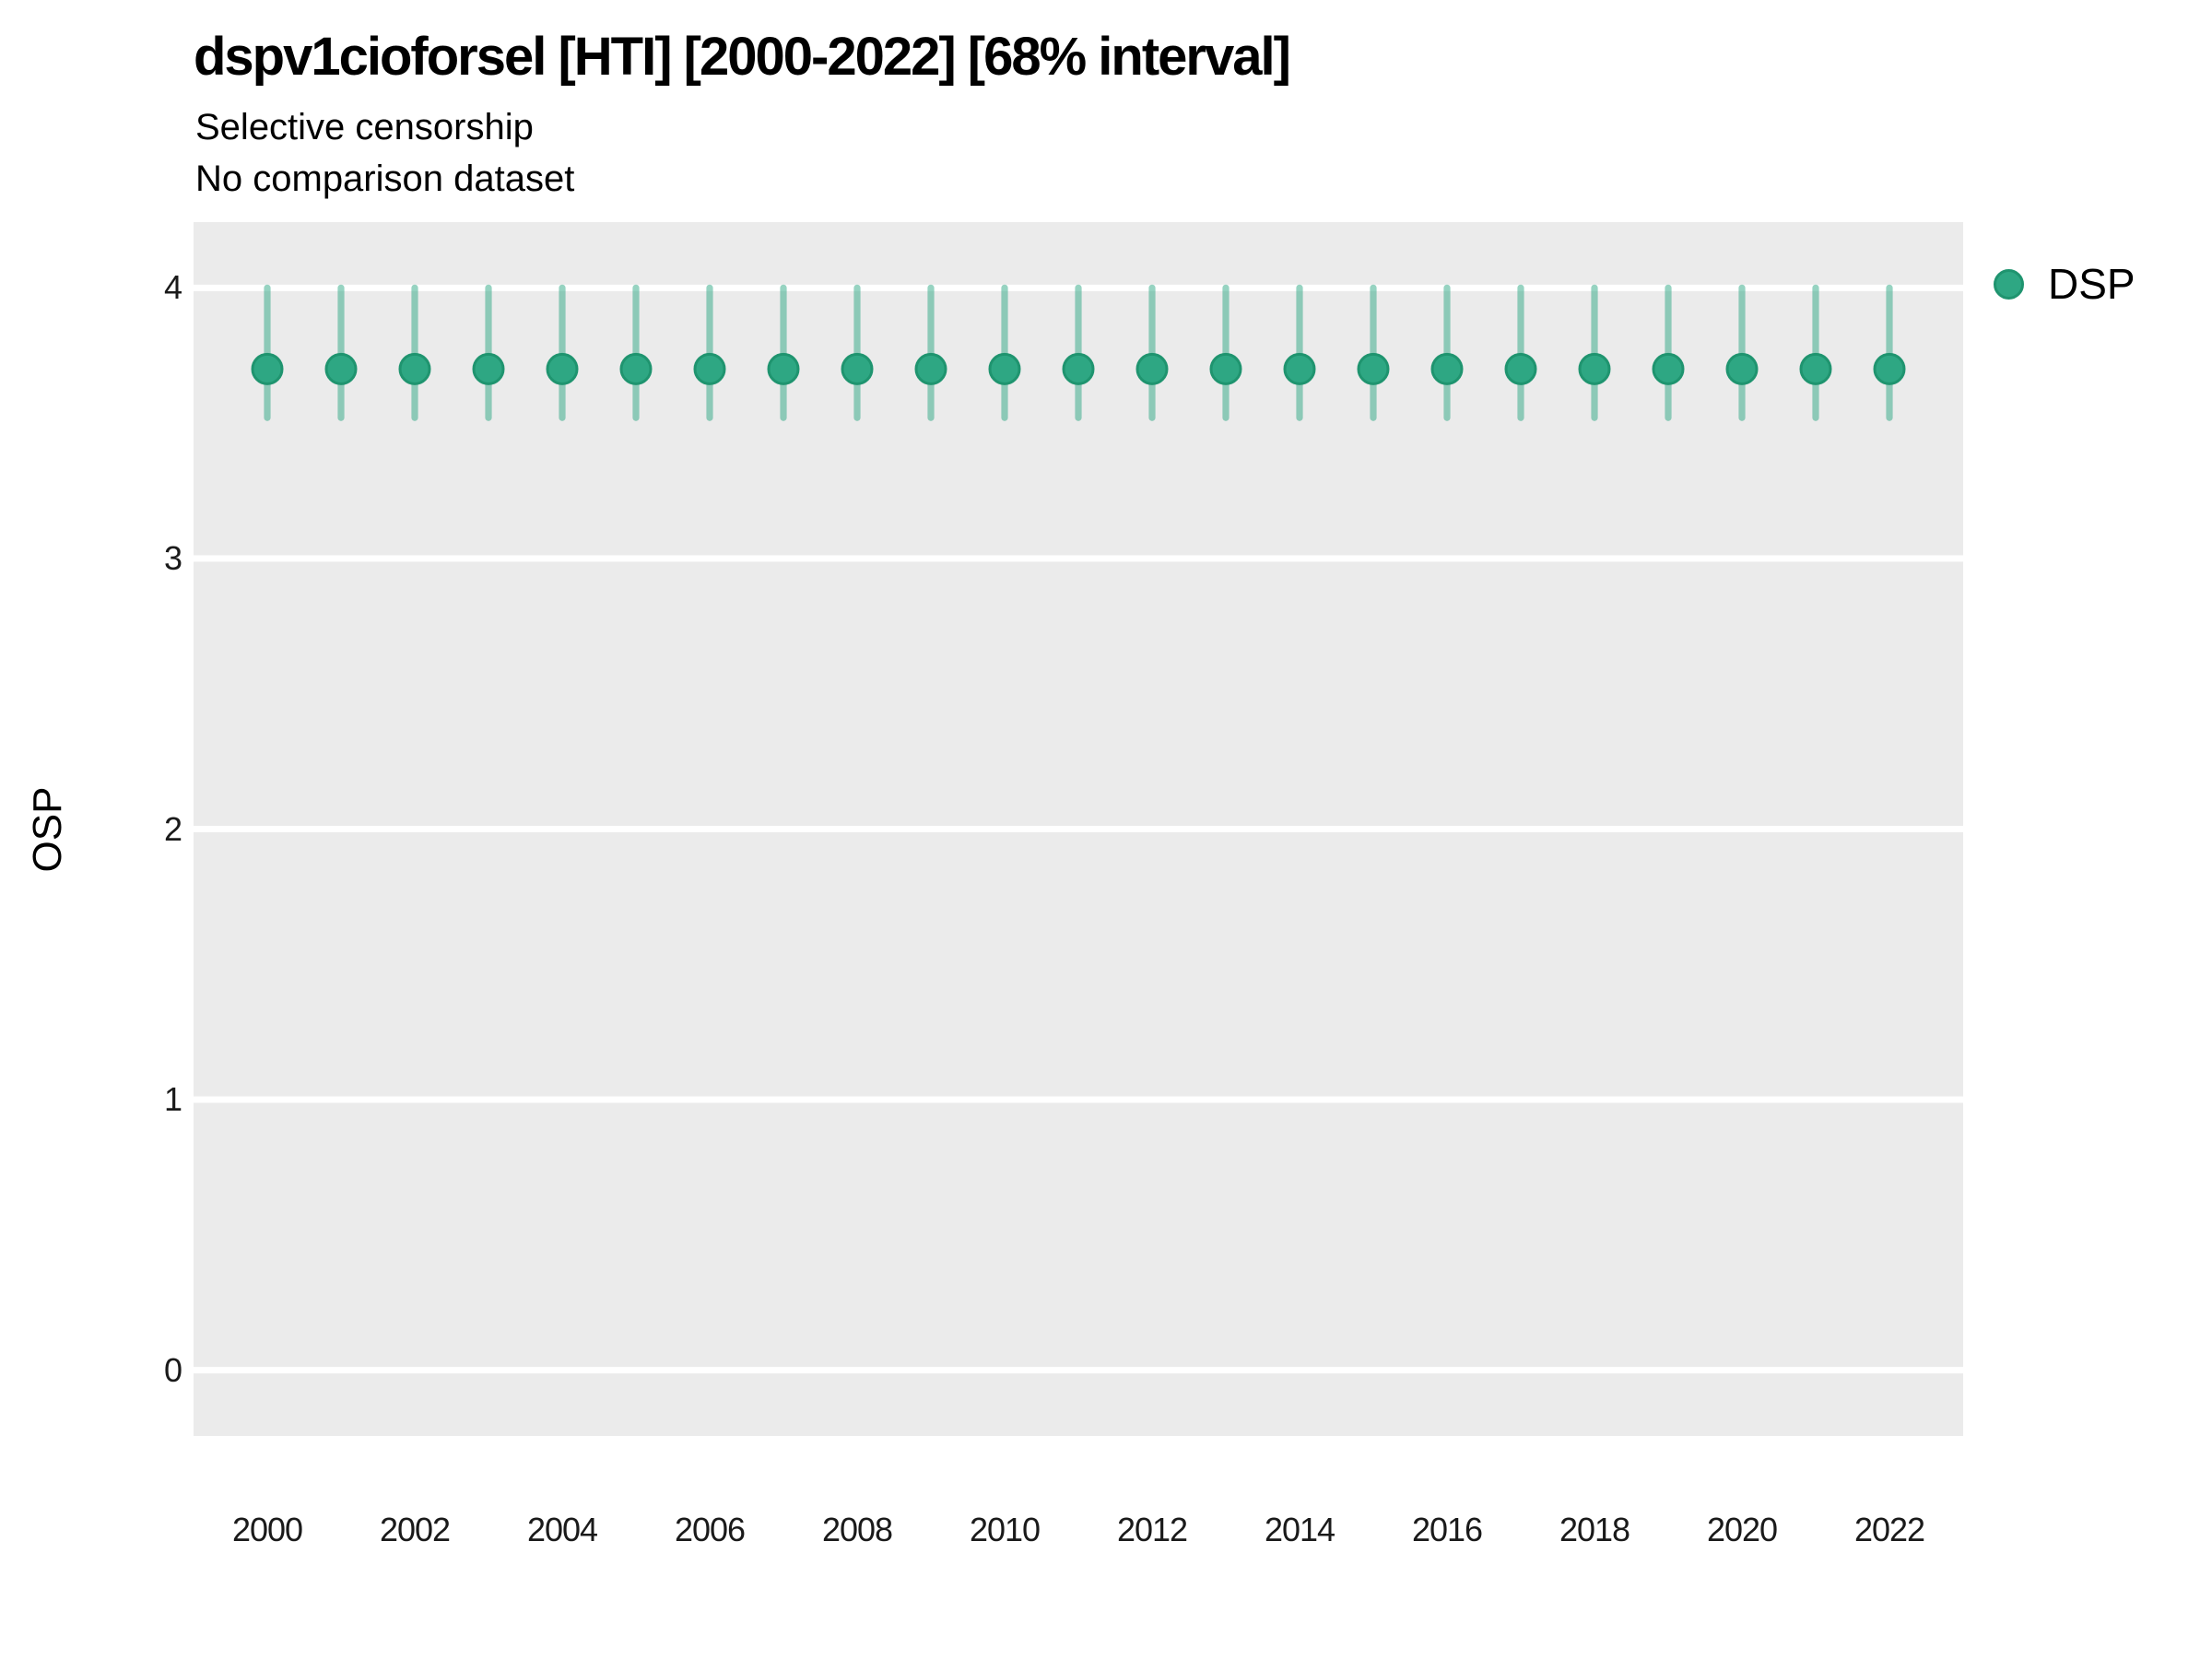 The width and height of the screenshot is (2212, 1659). Describe the element at coordinates (267, 1529) in the screenshot. I see `x-axis-tick-label: 2000` at that location.